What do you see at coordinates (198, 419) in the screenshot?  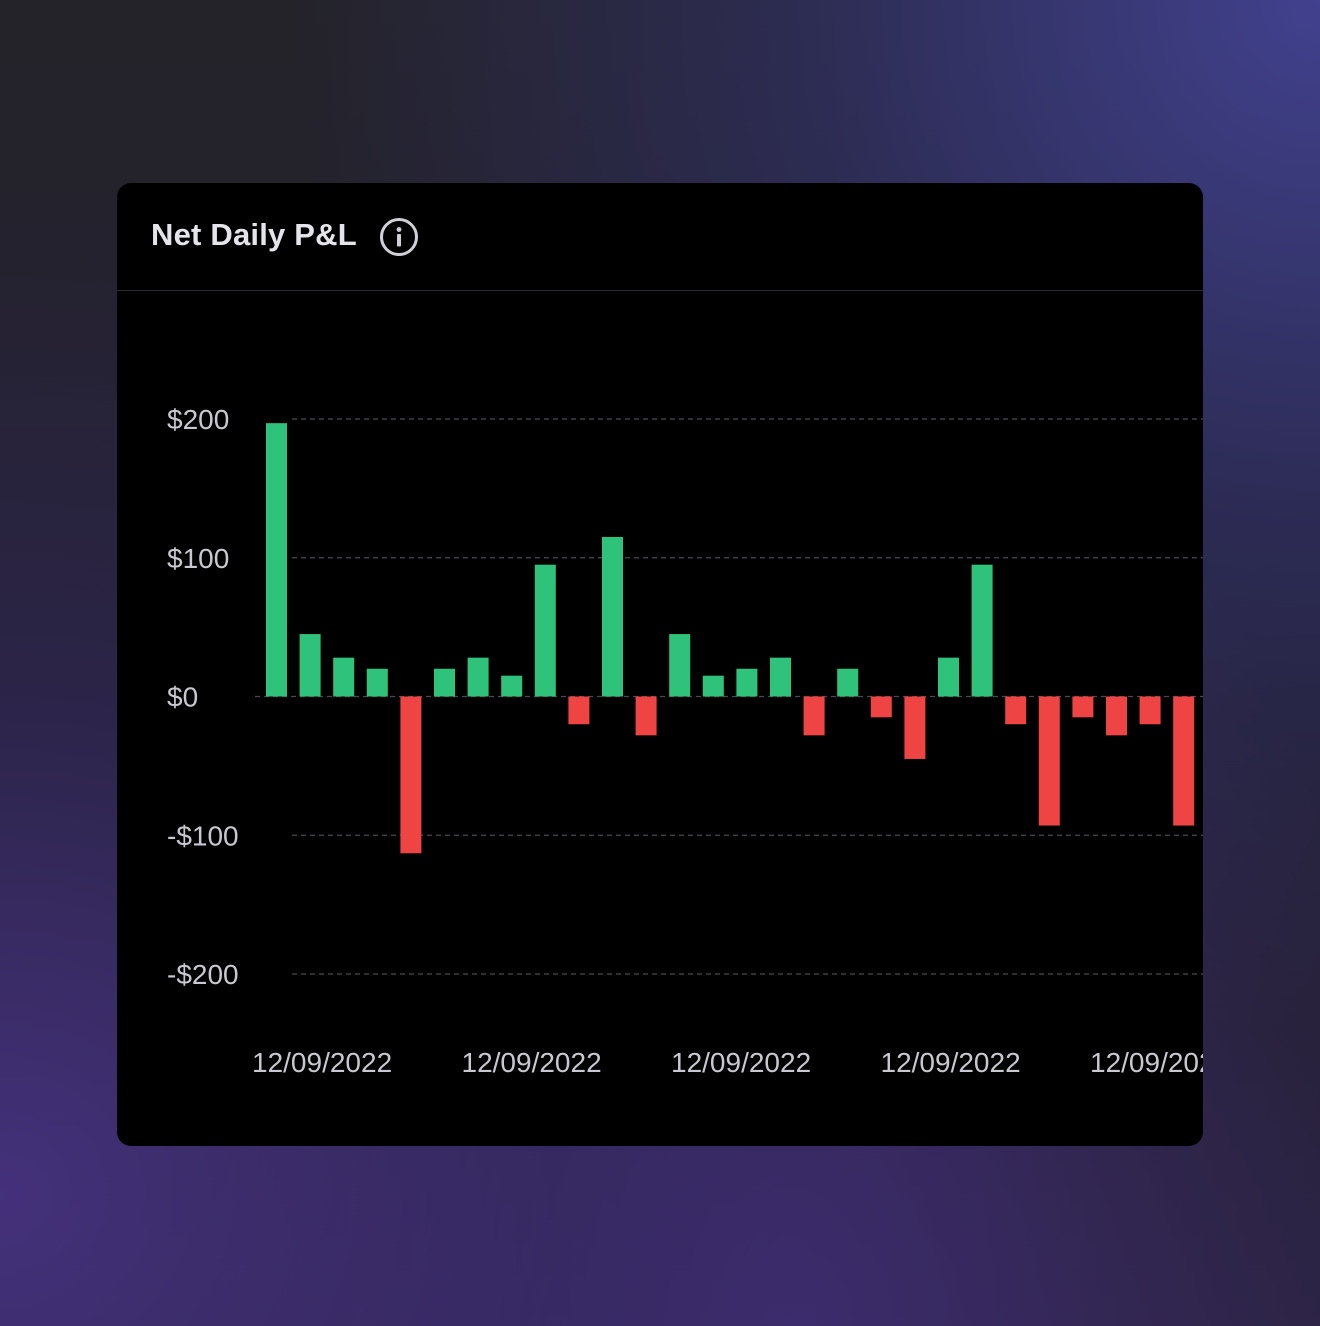 I see `y-tick-label: $200` at bounding box center [198, 419].